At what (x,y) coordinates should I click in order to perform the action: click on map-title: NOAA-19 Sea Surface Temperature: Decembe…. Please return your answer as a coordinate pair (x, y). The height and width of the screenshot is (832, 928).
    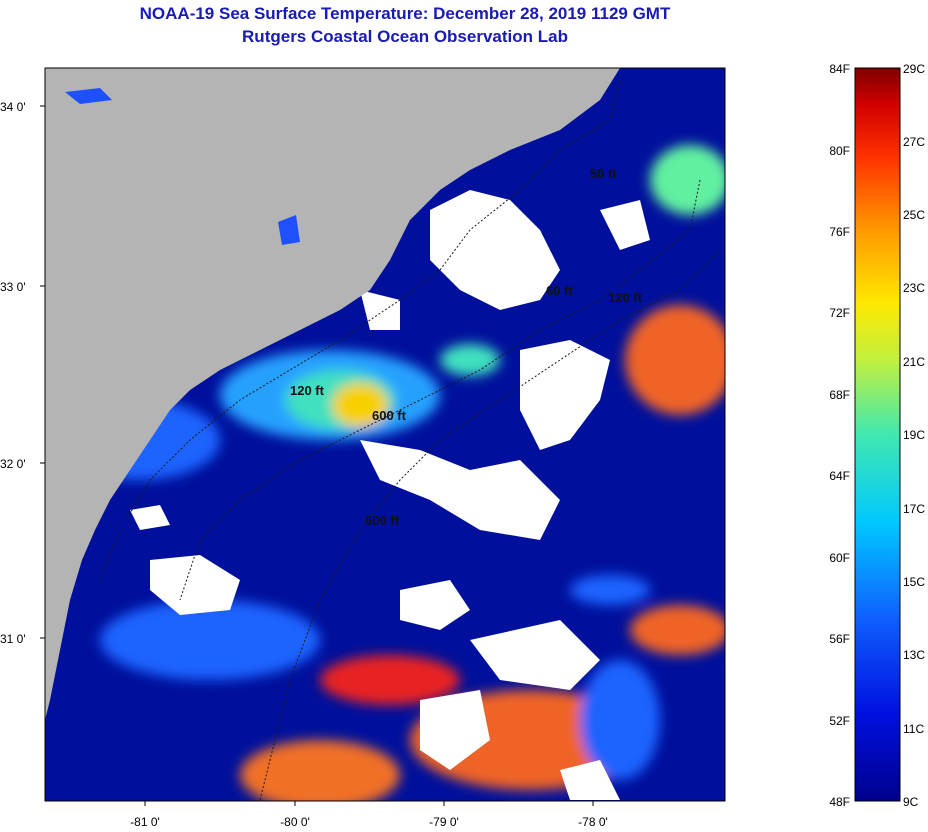
    Looking at the image, I should click on (405, 13).